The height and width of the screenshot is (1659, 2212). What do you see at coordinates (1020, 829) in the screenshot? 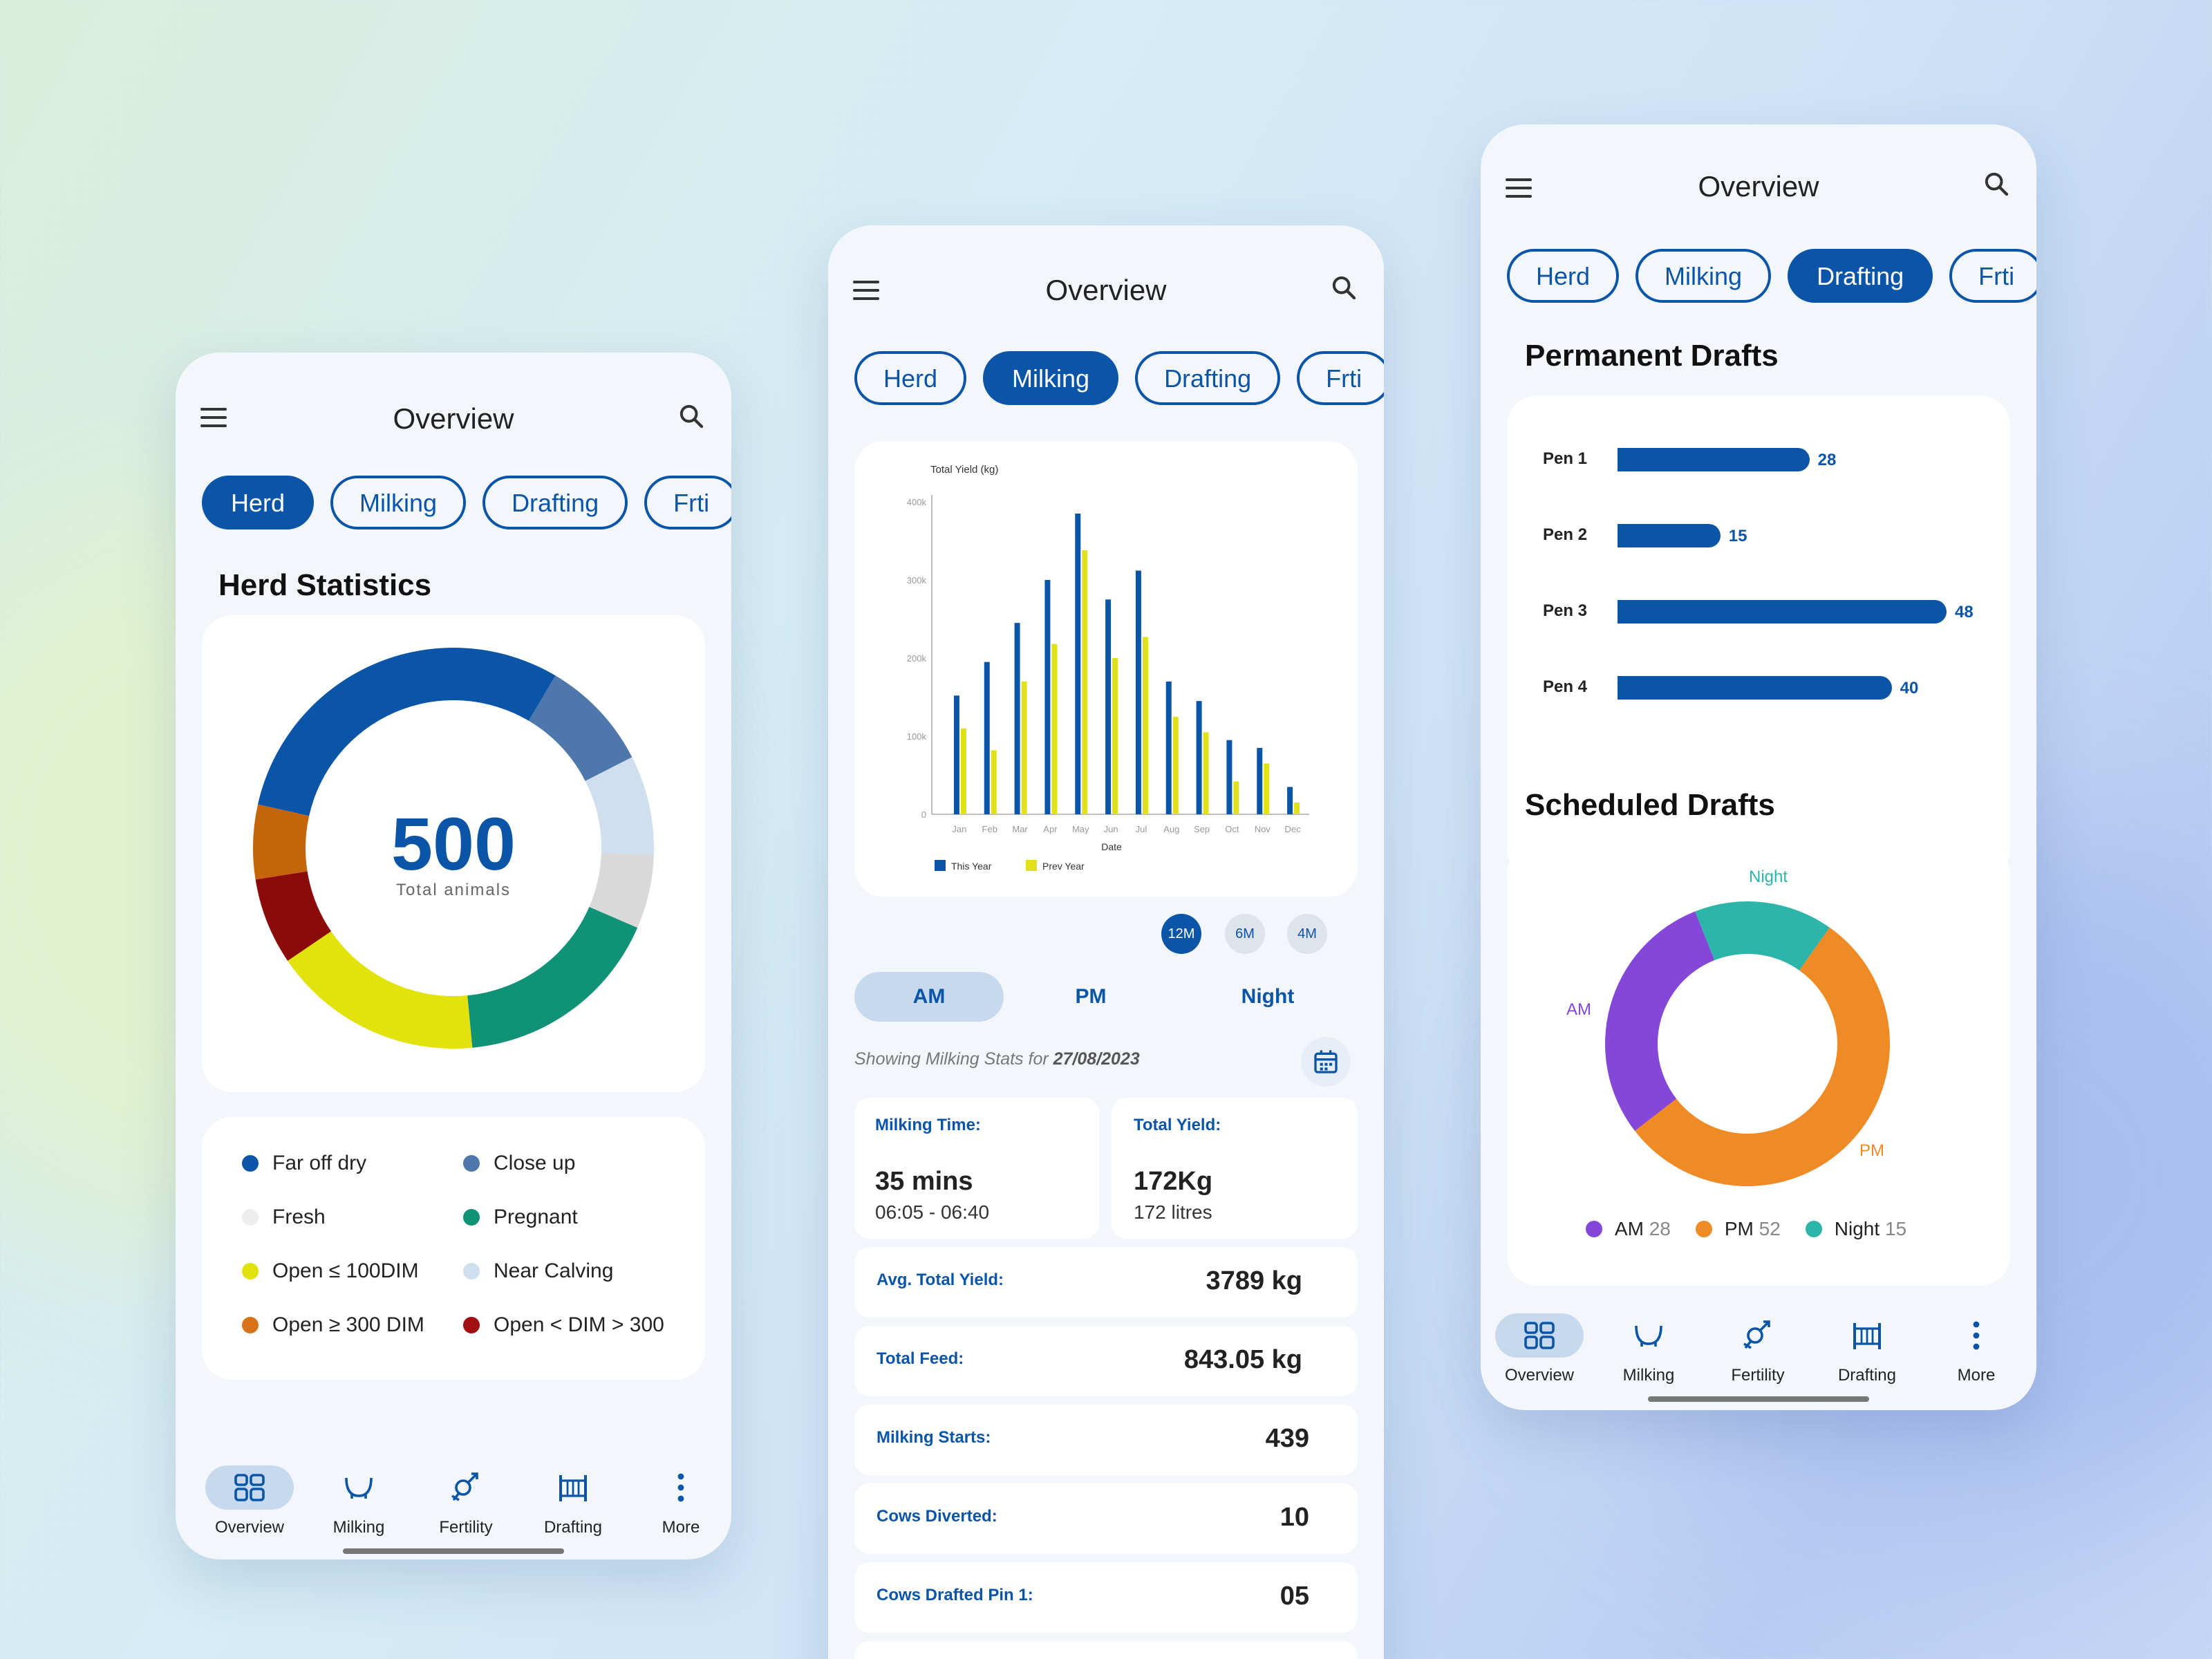
I see `x-tick-label: Mar` at bounding box center [1020, 829].